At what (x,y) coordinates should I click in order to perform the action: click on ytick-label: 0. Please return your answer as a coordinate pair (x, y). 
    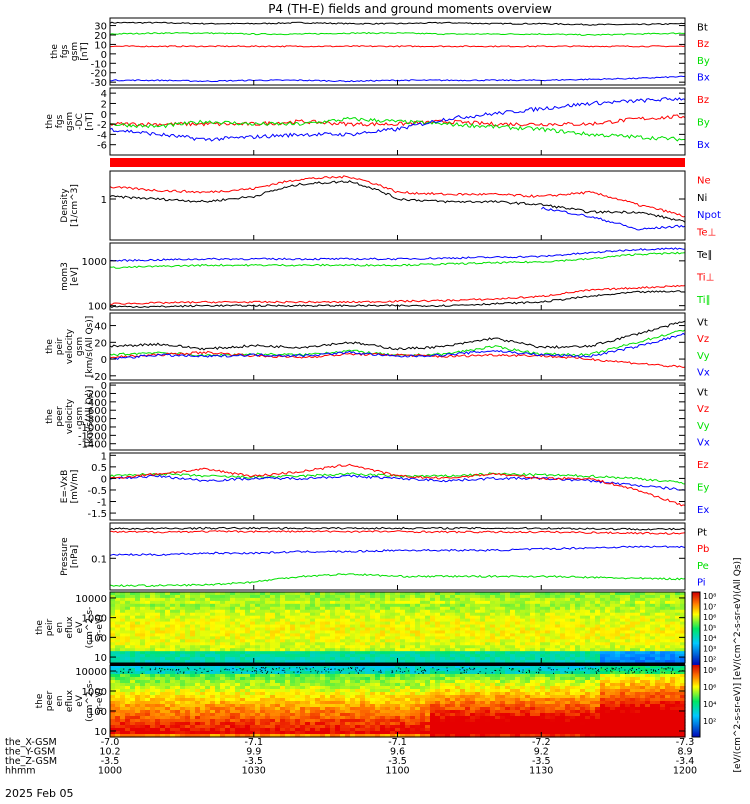
    Looking at the image, I should click on (104, 479).